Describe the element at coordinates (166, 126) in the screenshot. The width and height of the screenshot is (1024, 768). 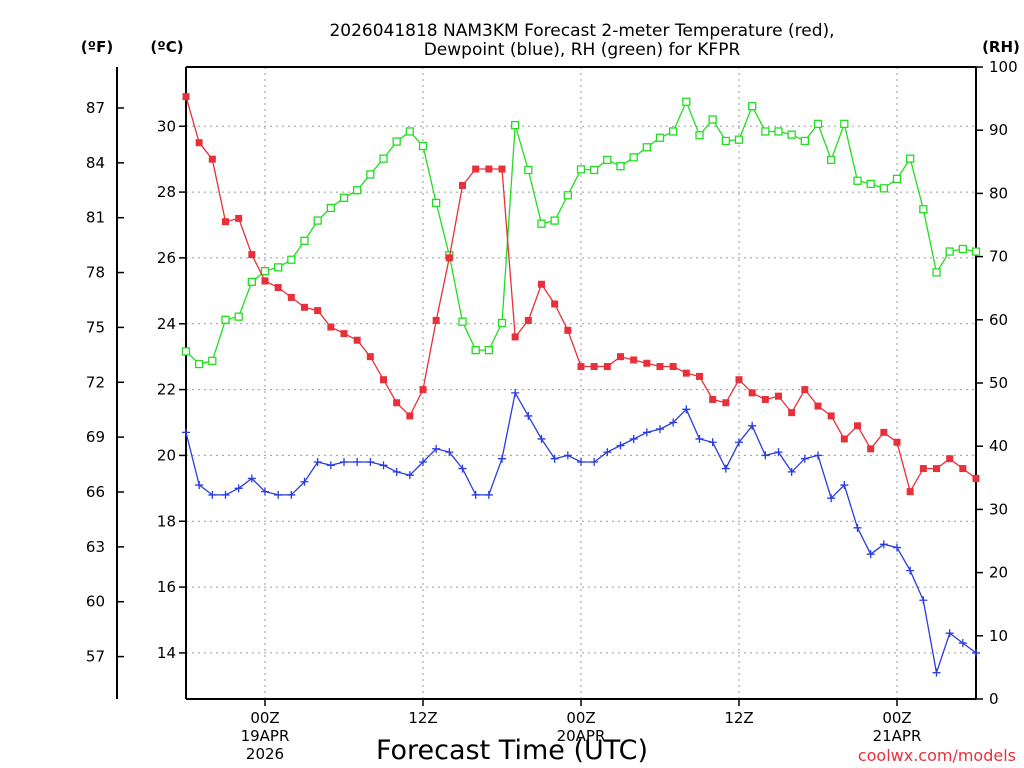
I see `c-tick-label-8: 30` at that location.